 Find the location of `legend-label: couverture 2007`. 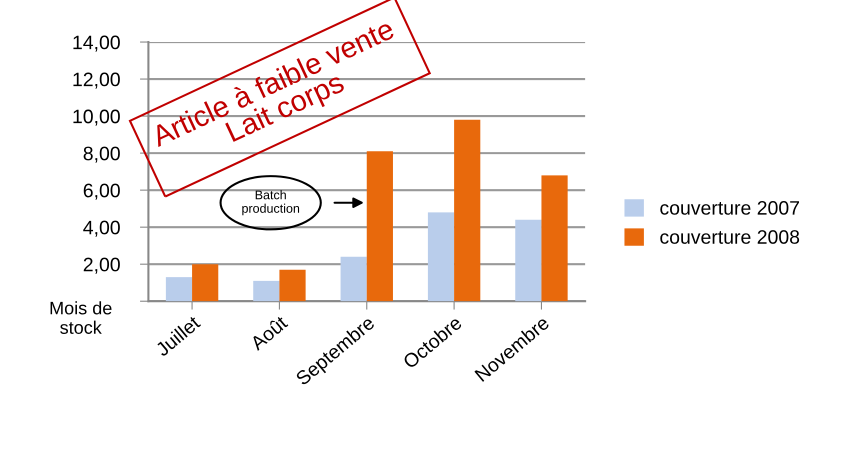

legend-label: couverture 2007 is located at coordinates (730, 207).